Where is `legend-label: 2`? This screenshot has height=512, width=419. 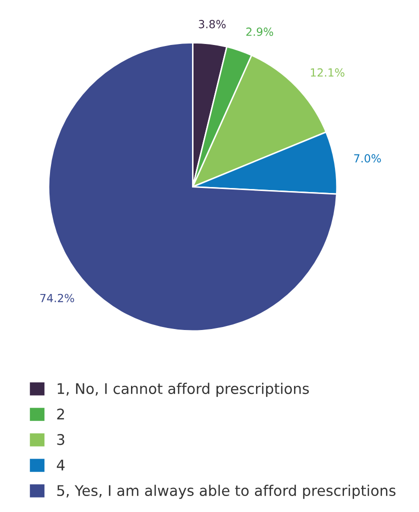 legend-label: 2 is located at coordinates (60, 414).